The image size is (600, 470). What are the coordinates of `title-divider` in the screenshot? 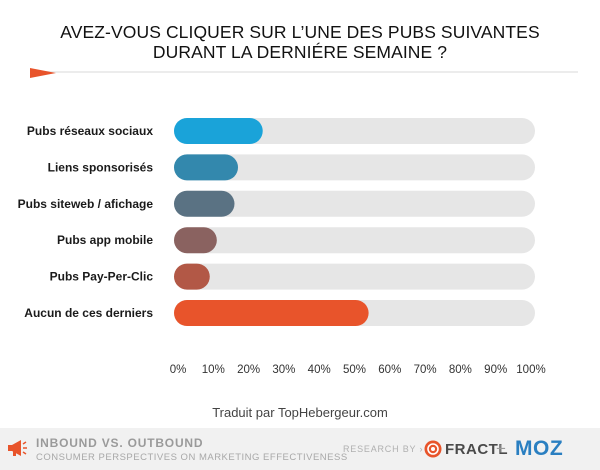 It's located at (305, 72).